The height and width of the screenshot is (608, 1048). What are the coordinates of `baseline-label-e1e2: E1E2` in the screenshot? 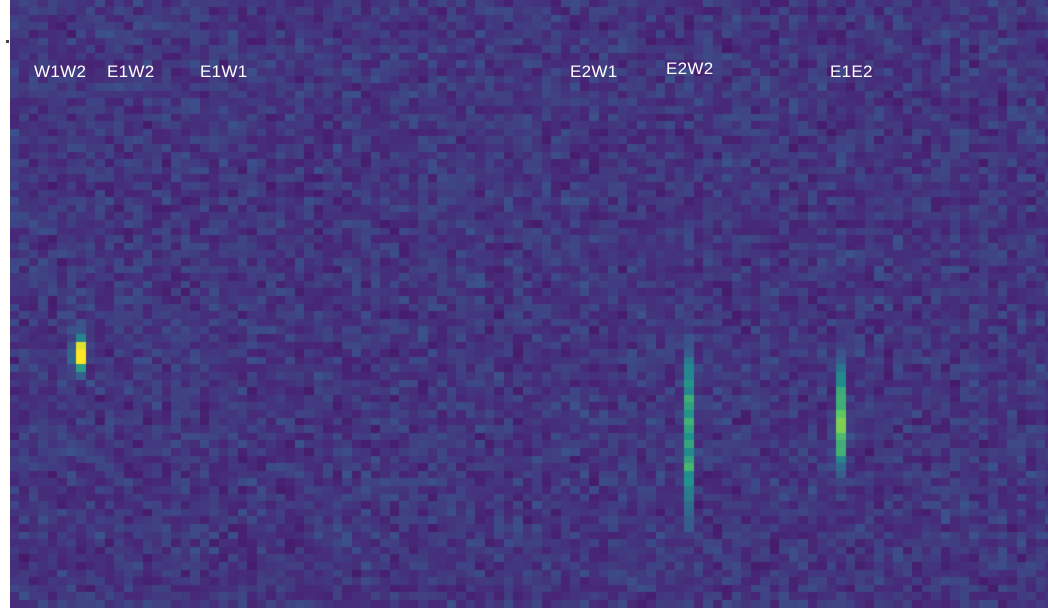 It's located at (851, 71).